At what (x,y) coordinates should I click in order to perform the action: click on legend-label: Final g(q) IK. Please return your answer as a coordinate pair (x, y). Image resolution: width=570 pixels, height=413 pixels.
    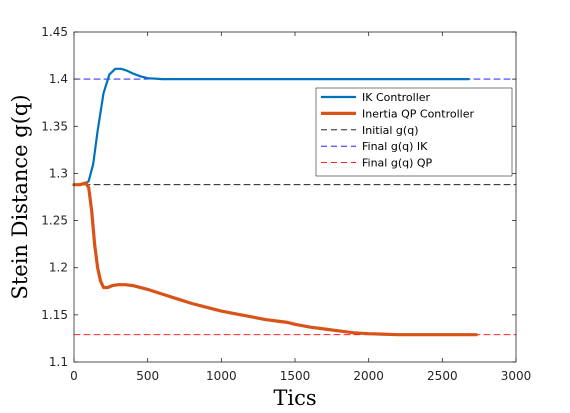
    Looking at the image, I should click on (395, 146).